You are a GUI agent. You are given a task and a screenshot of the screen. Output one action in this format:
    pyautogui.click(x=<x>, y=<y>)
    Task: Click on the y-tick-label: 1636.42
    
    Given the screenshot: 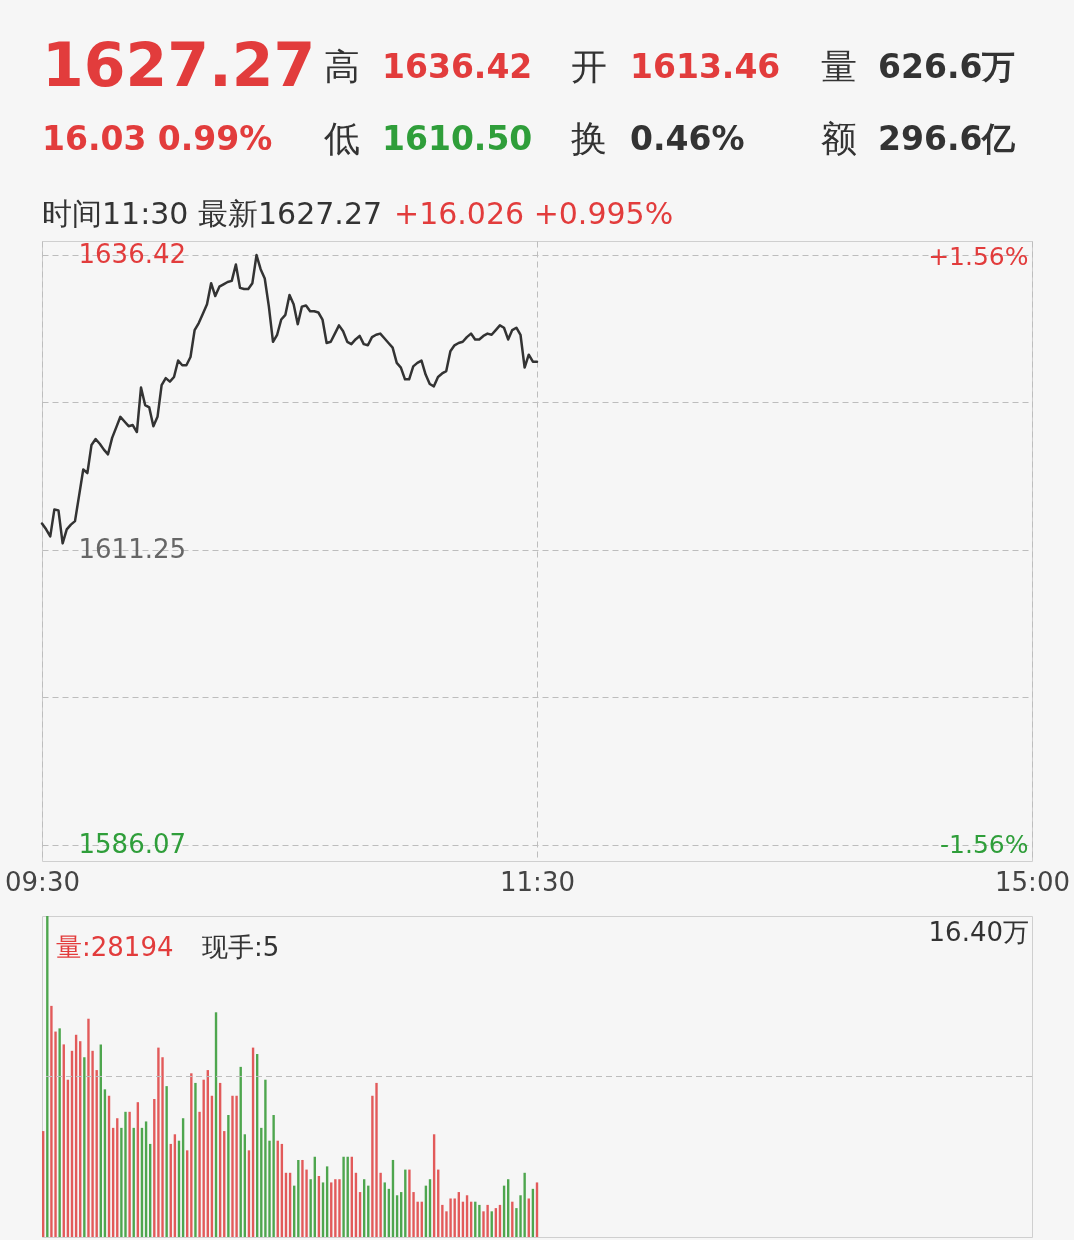 What is the action you would take?
    pyautogui.click(x=132, y=254)
    